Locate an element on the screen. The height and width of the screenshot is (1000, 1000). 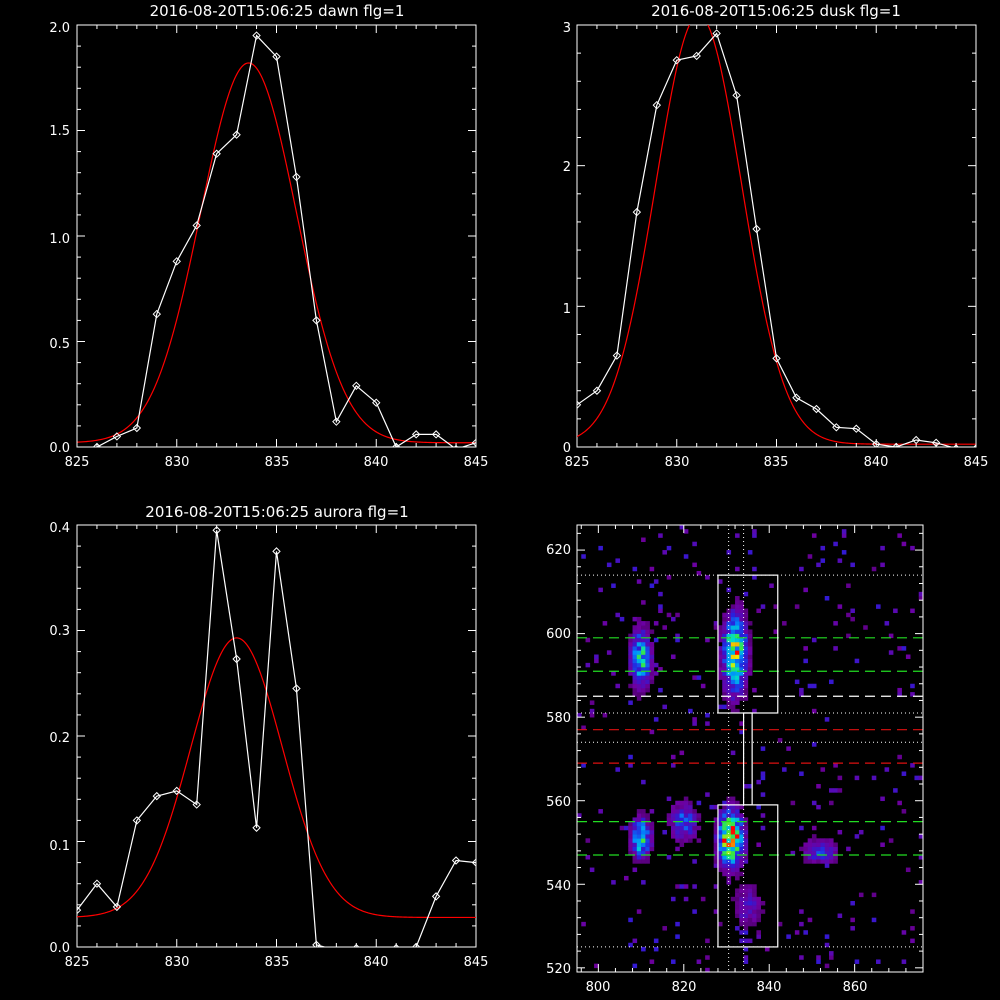
x-tick-label: 845 is located at coordinates (476, 462).